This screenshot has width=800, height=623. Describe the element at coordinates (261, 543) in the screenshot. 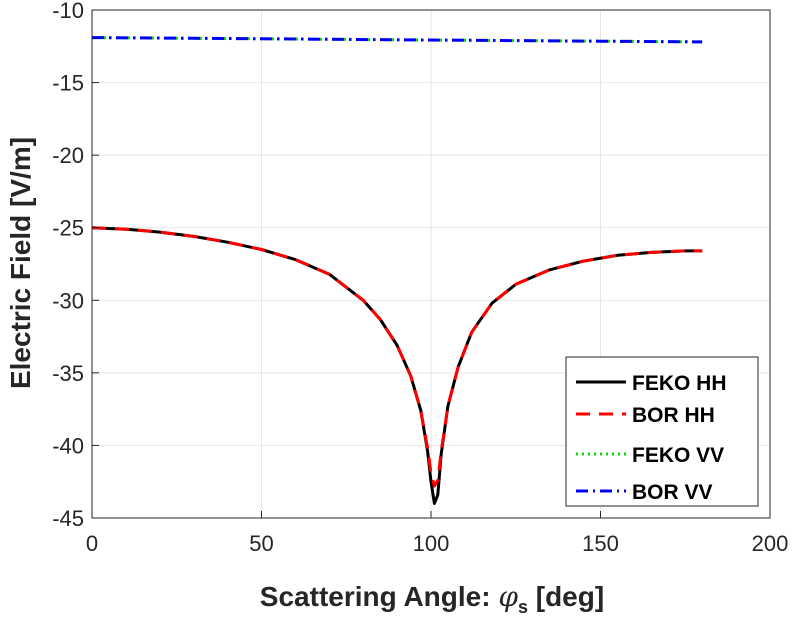

I see `x-tick-label: 50` at that location.